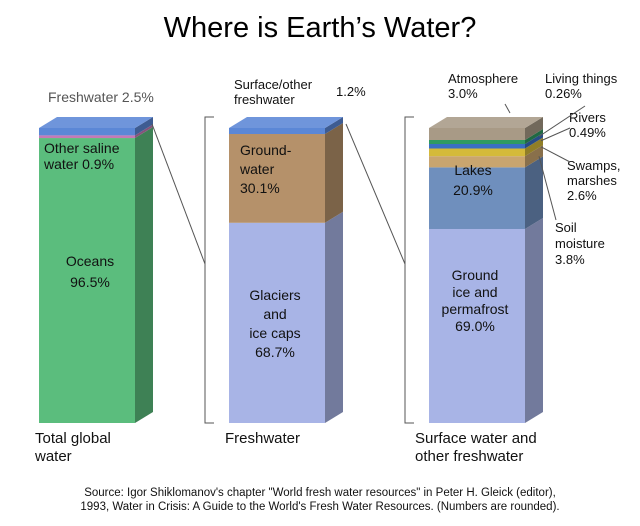  Describe the element at coordinates (547, 188) in the screenshot. I see `soil-pointer` at that location.